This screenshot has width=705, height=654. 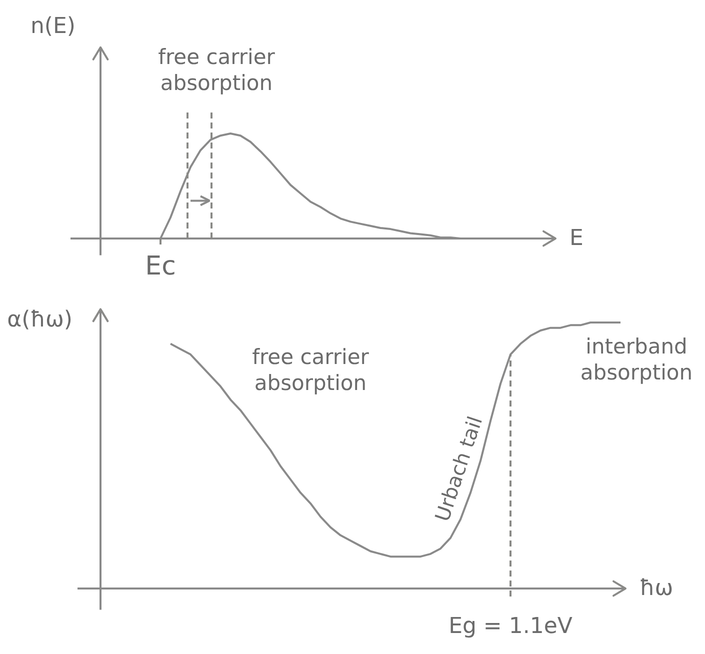 I want to click on y-axis-title: α(ħω), so click(x=40, y=320).